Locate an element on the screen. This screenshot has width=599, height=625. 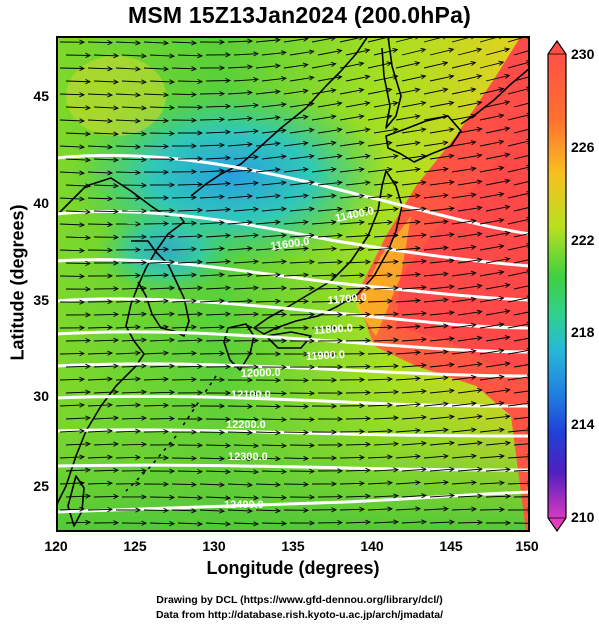
temperature-shading-cool-west is located at coordinates (166, 251).